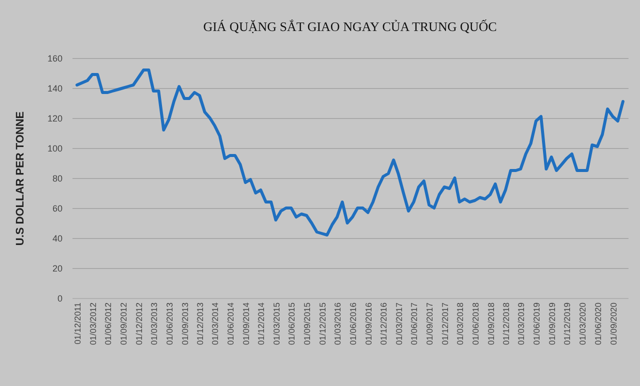 The width and height of the screenshot is (640, 386). Describe the element at coordinates (337, 324) in the screenshot. I see `x-tick-label: 01/03/2016` at that location.